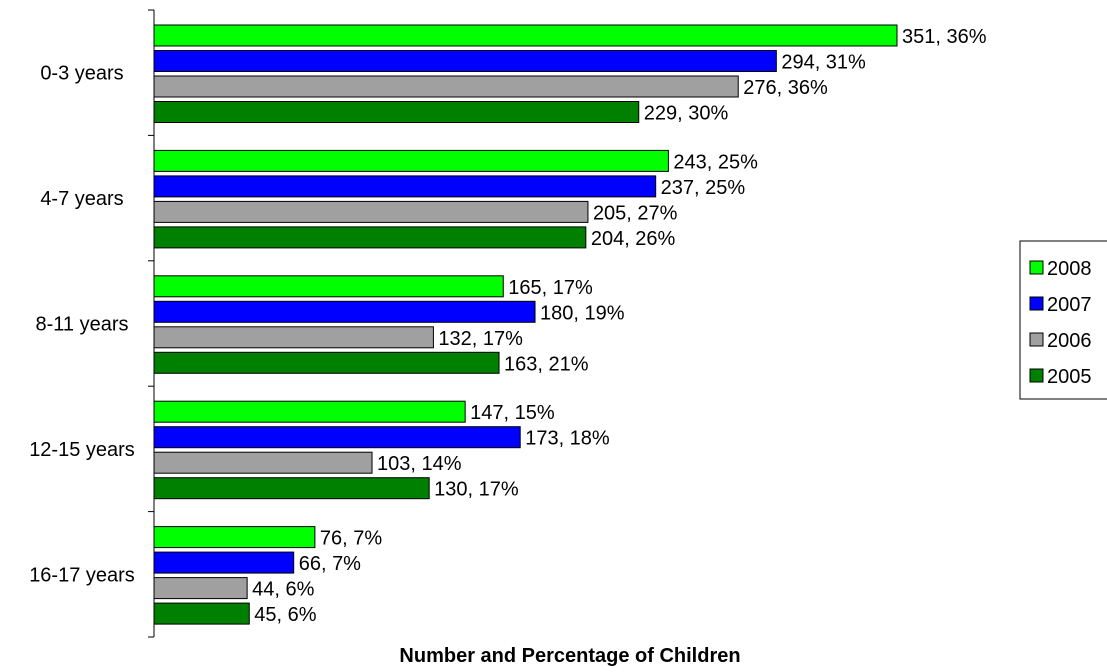  What do you see at coordinates (1069, 377) in the screenshot?
I see `legend-label-2005: 2005` at bounding box center [1069, 377].